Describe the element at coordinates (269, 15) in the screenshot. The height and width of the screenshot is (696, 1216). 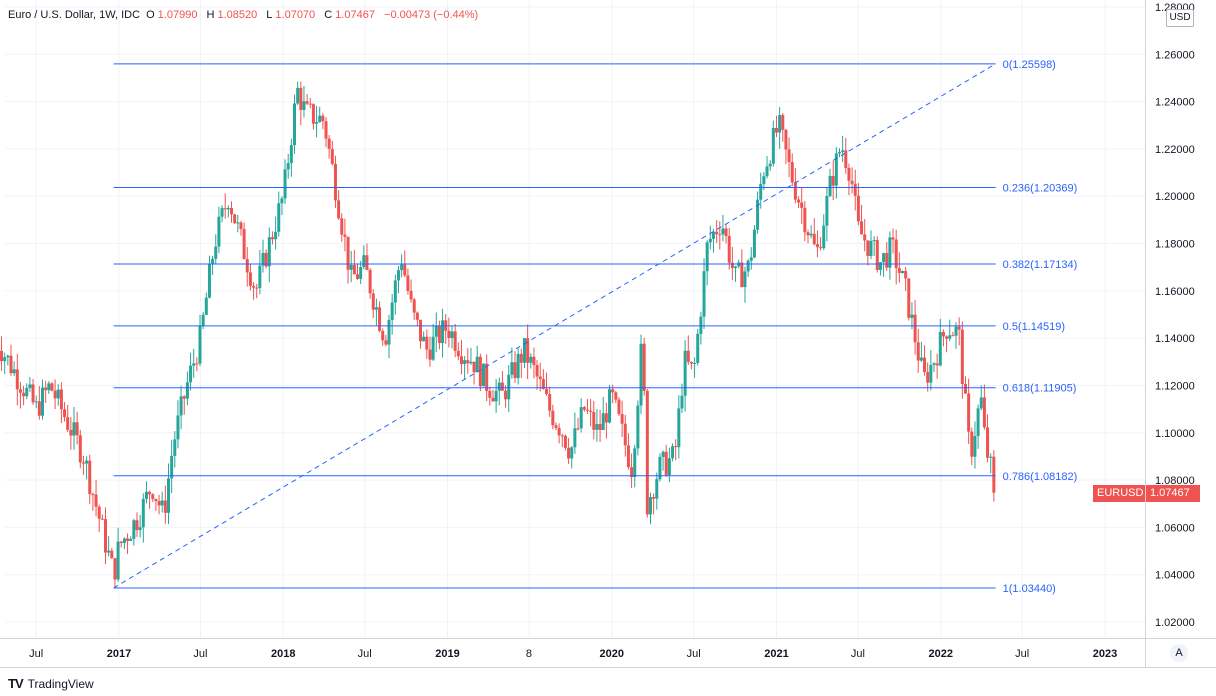
I see `legend-low-label: L` at that location.